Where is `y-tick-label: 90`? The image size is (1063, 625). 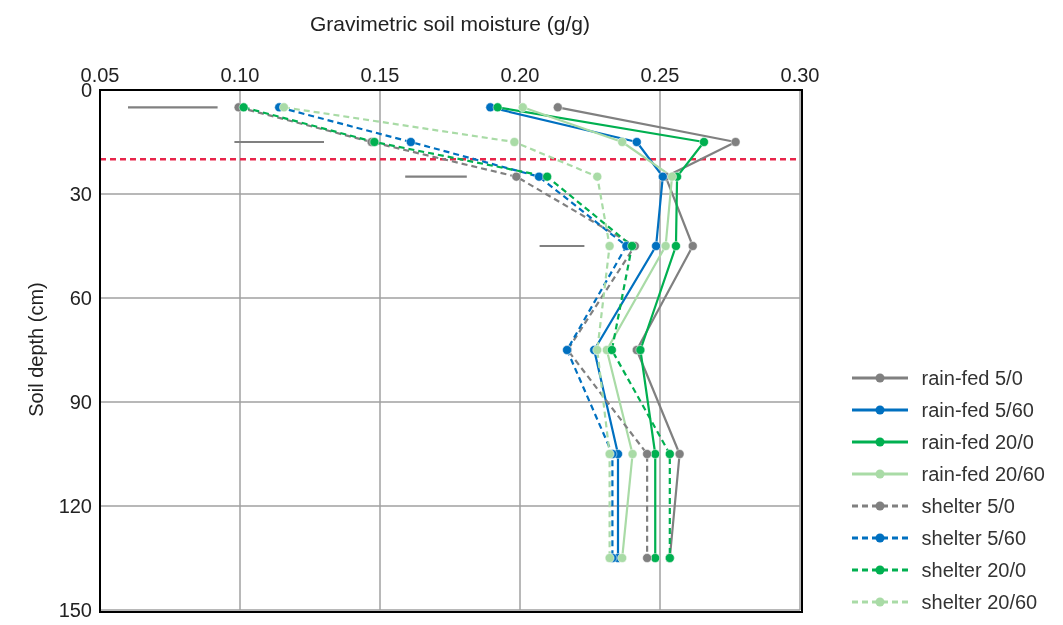 y-tick-label: 90 is located at coordinates (80, 402).